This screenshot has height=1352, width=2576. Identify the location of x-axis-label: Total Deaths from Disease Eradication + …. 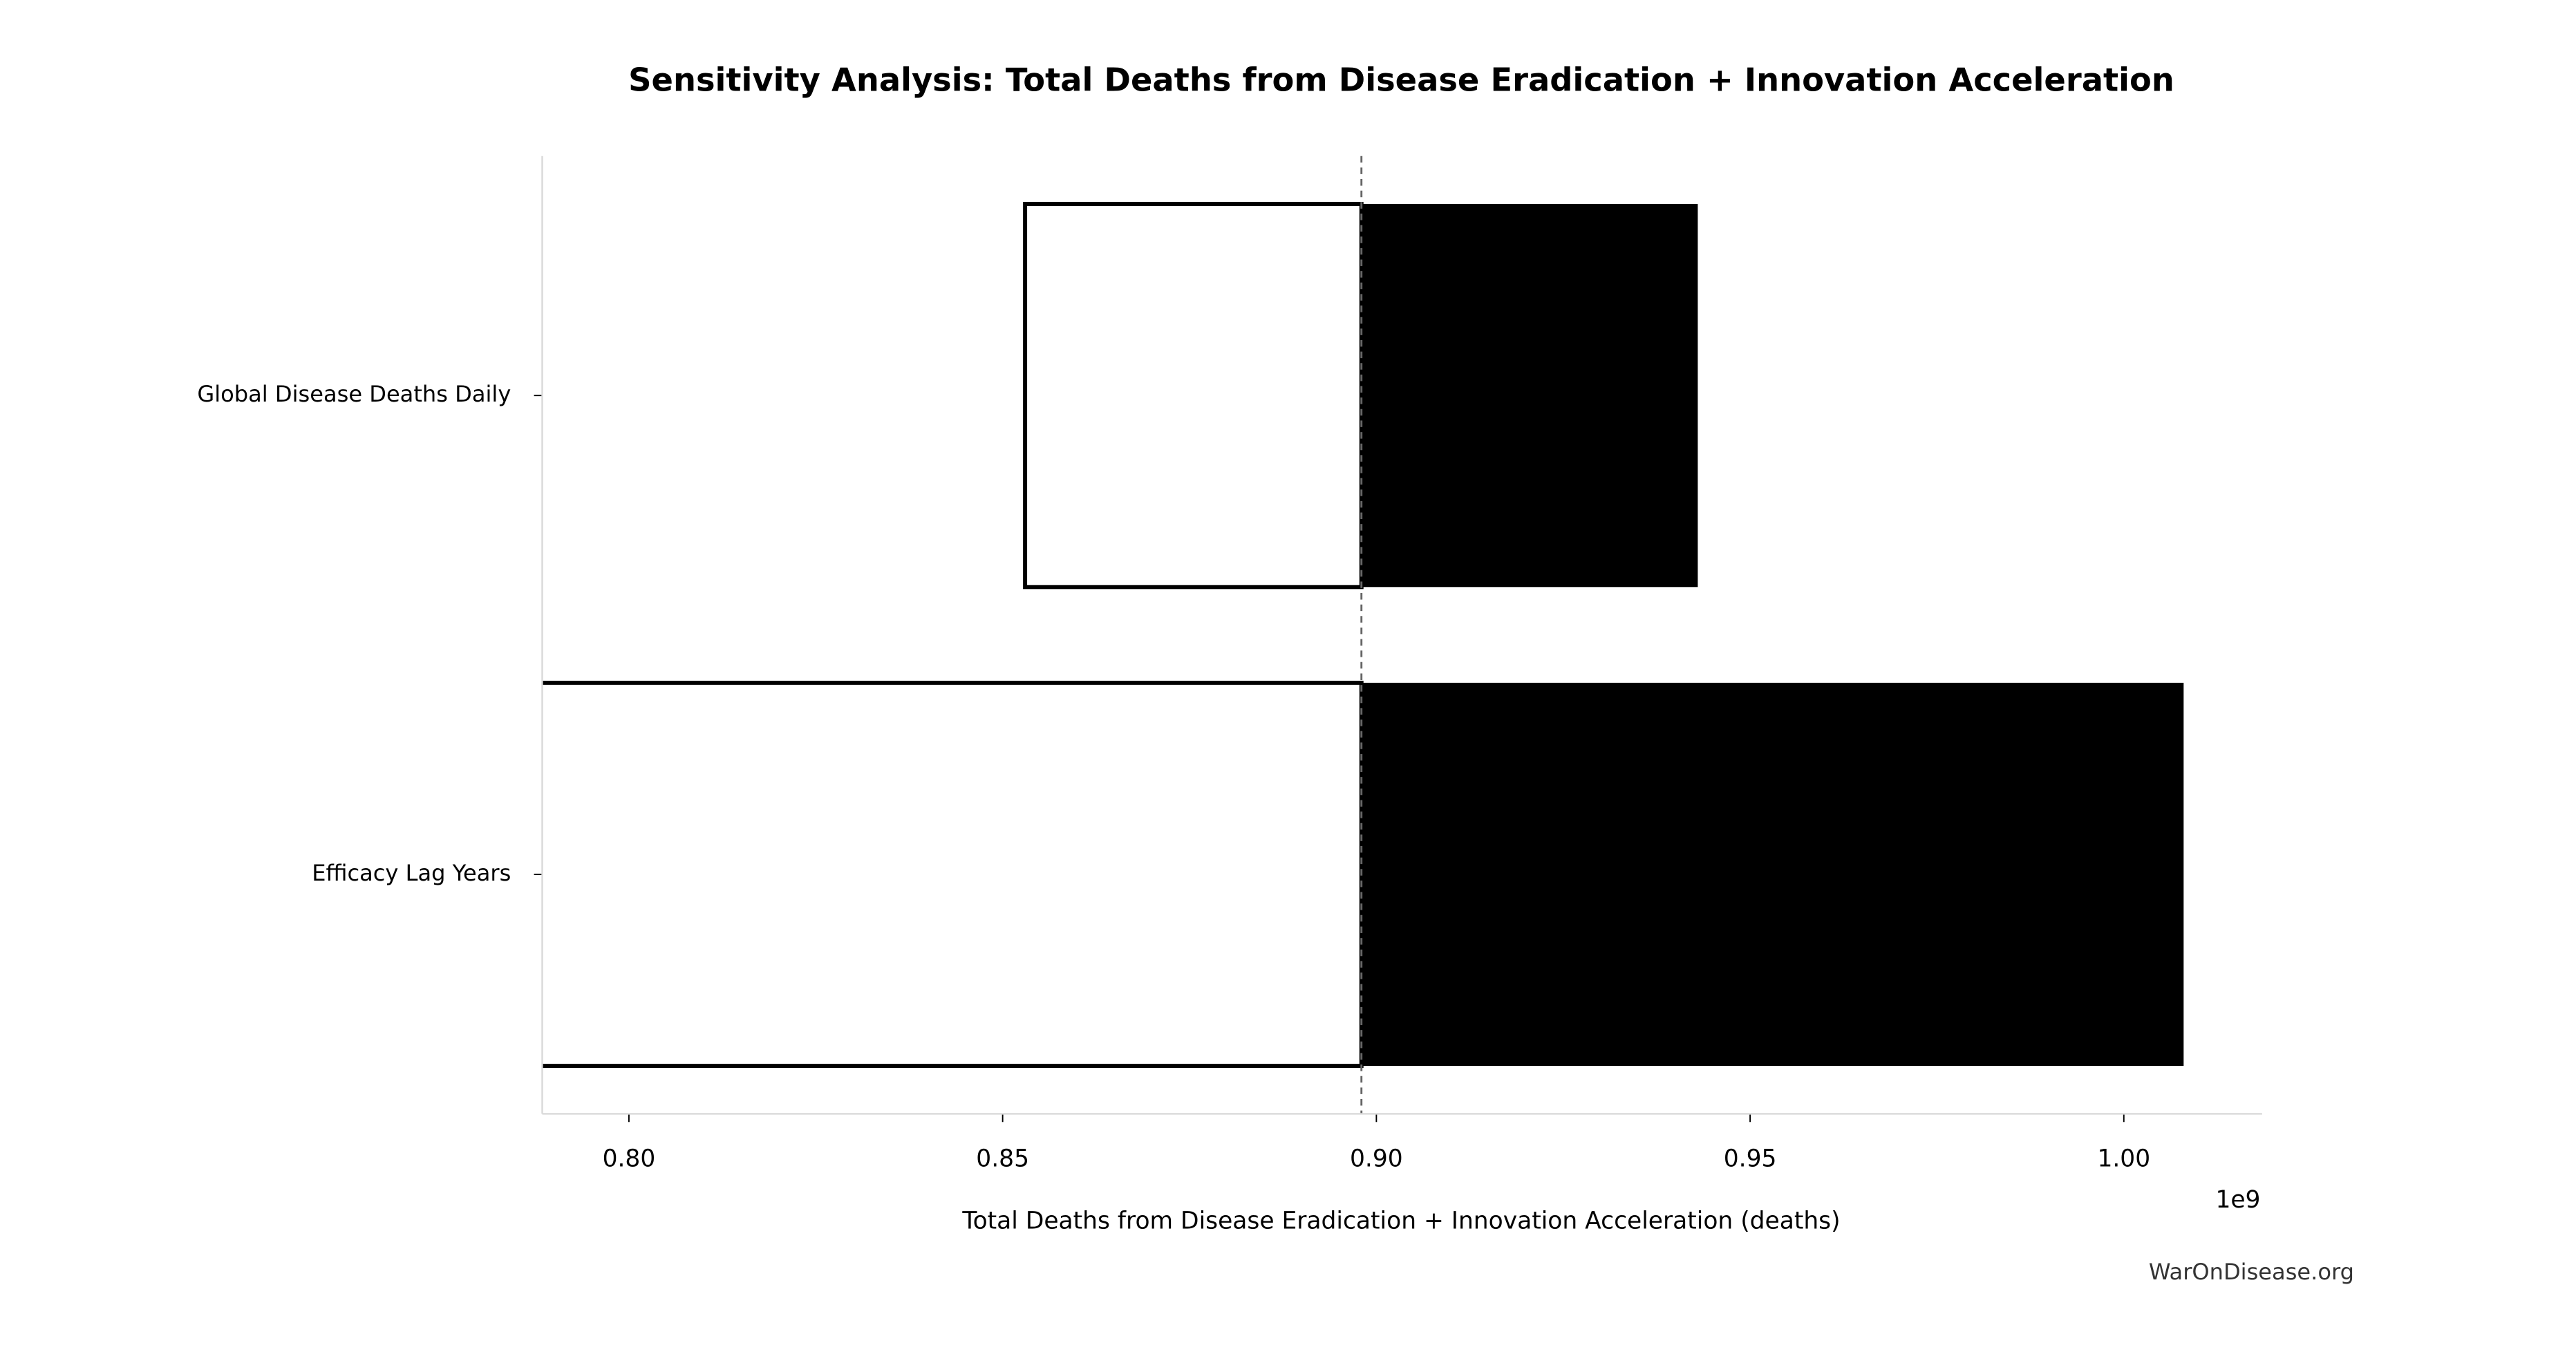
(1400, 1221).